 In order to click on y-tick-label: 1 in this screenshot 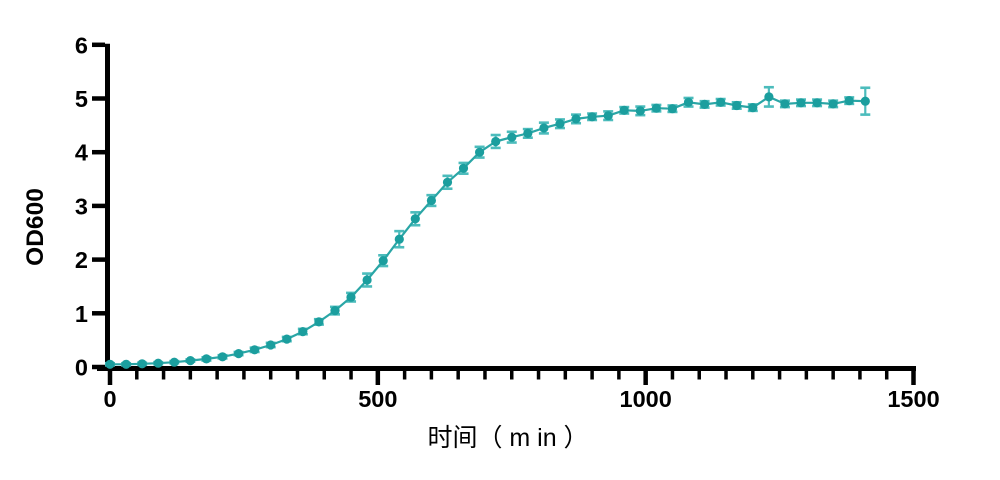, I will do `click(81, 314)`.